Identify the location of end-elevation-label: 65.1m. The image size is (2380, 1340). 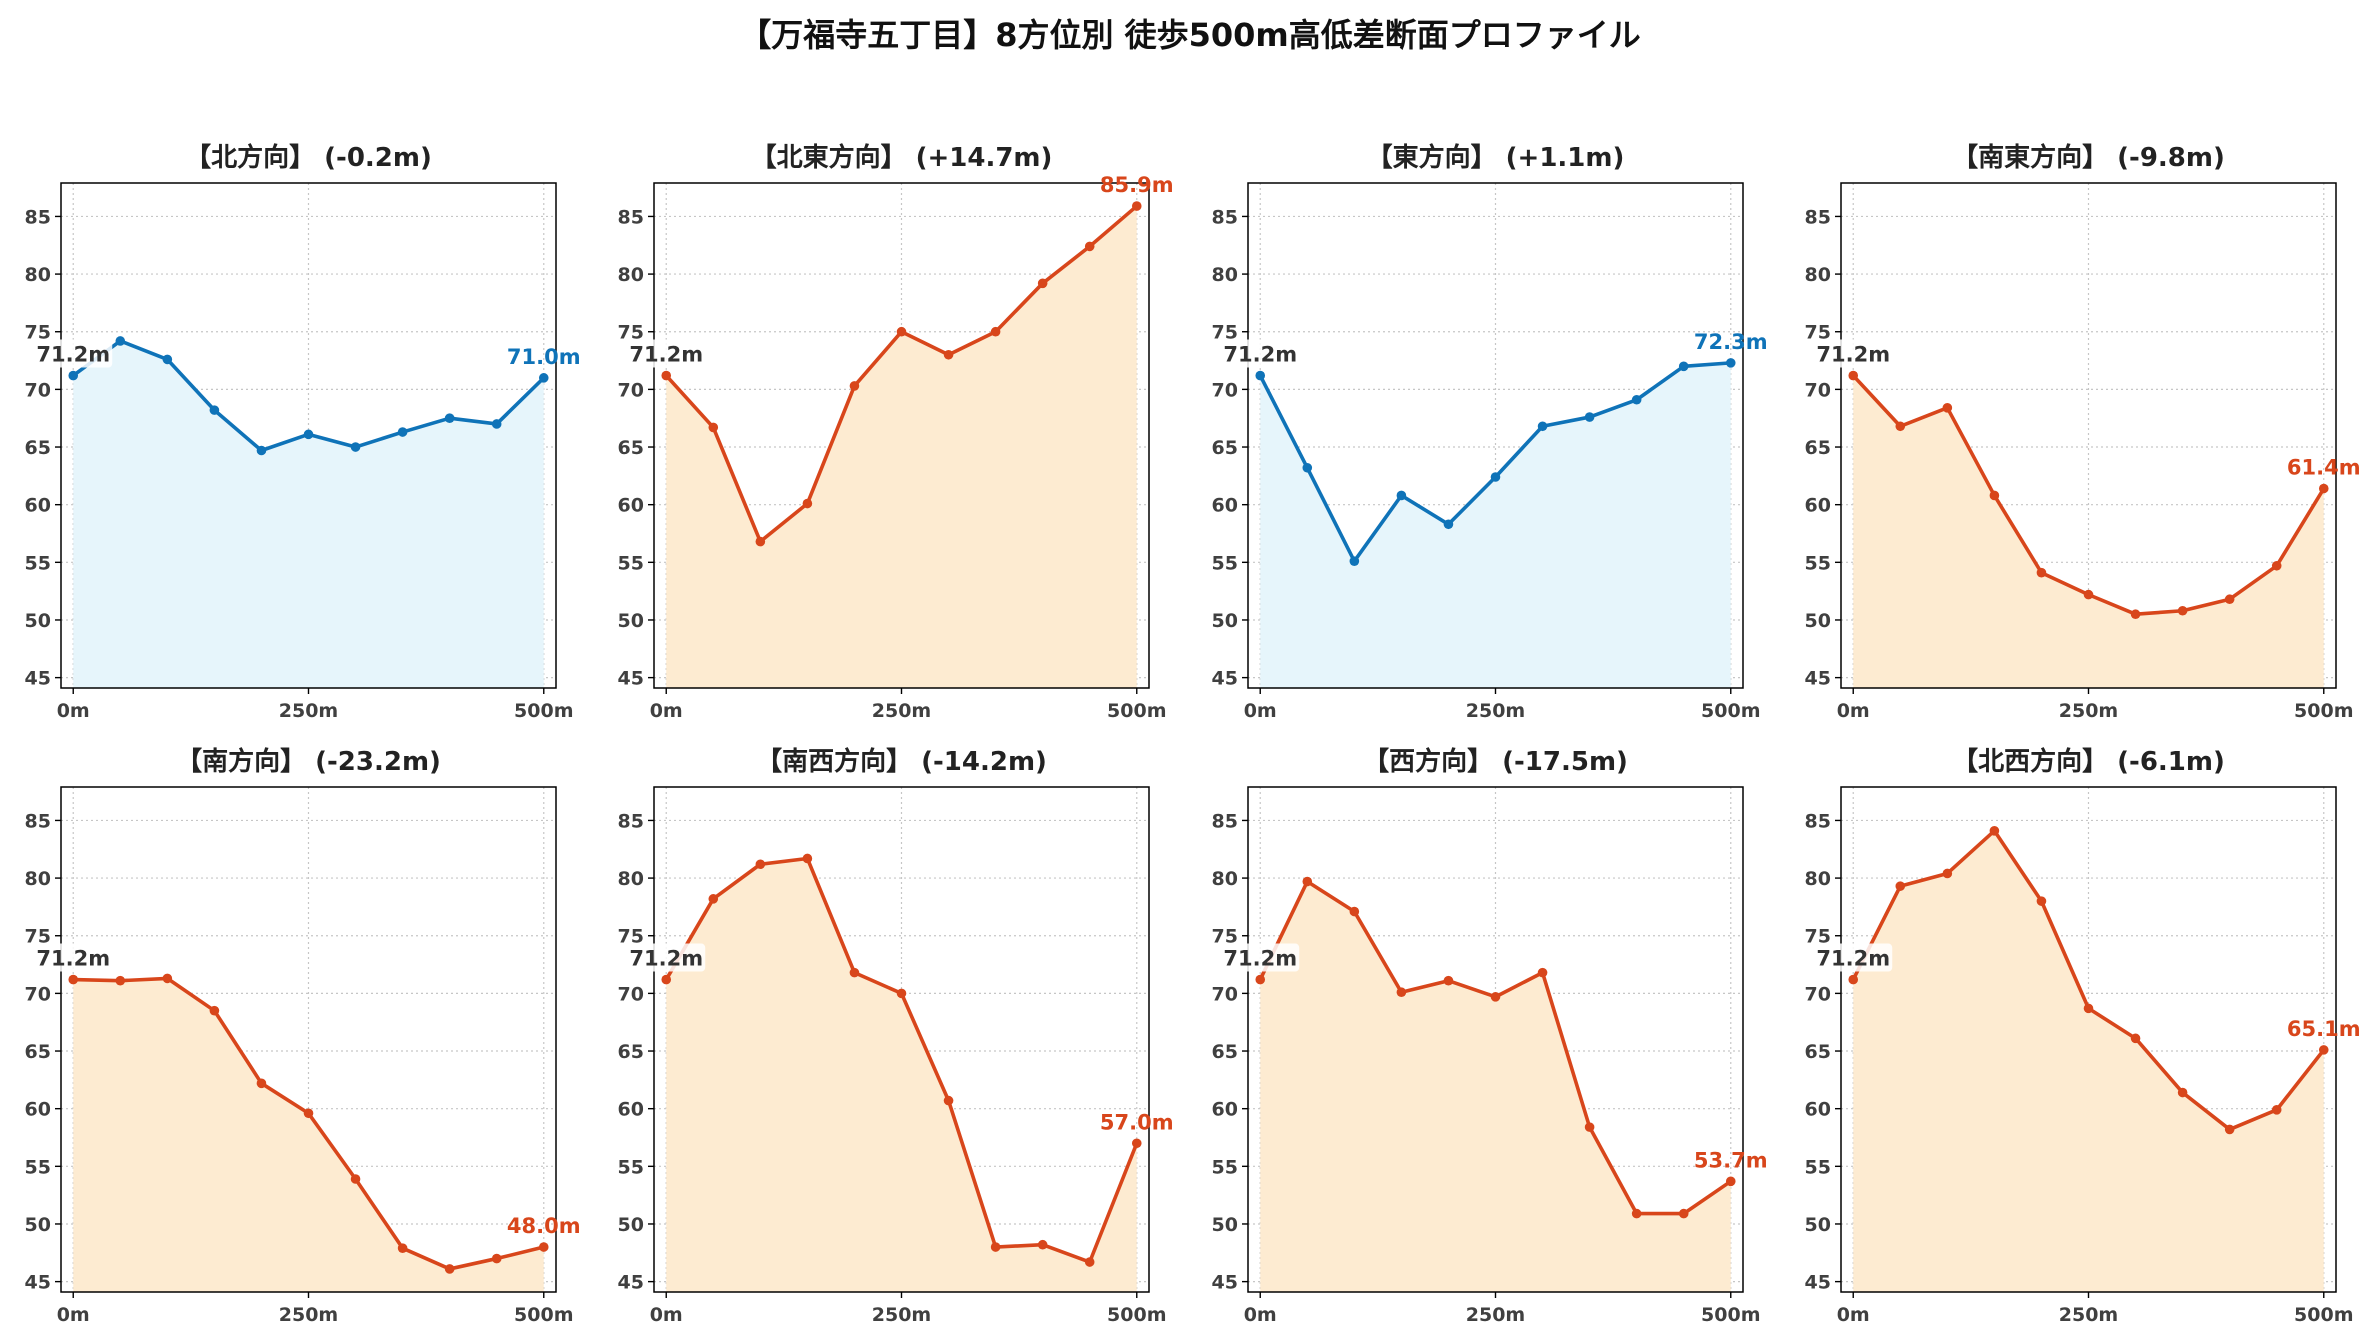
(2324, 1029).